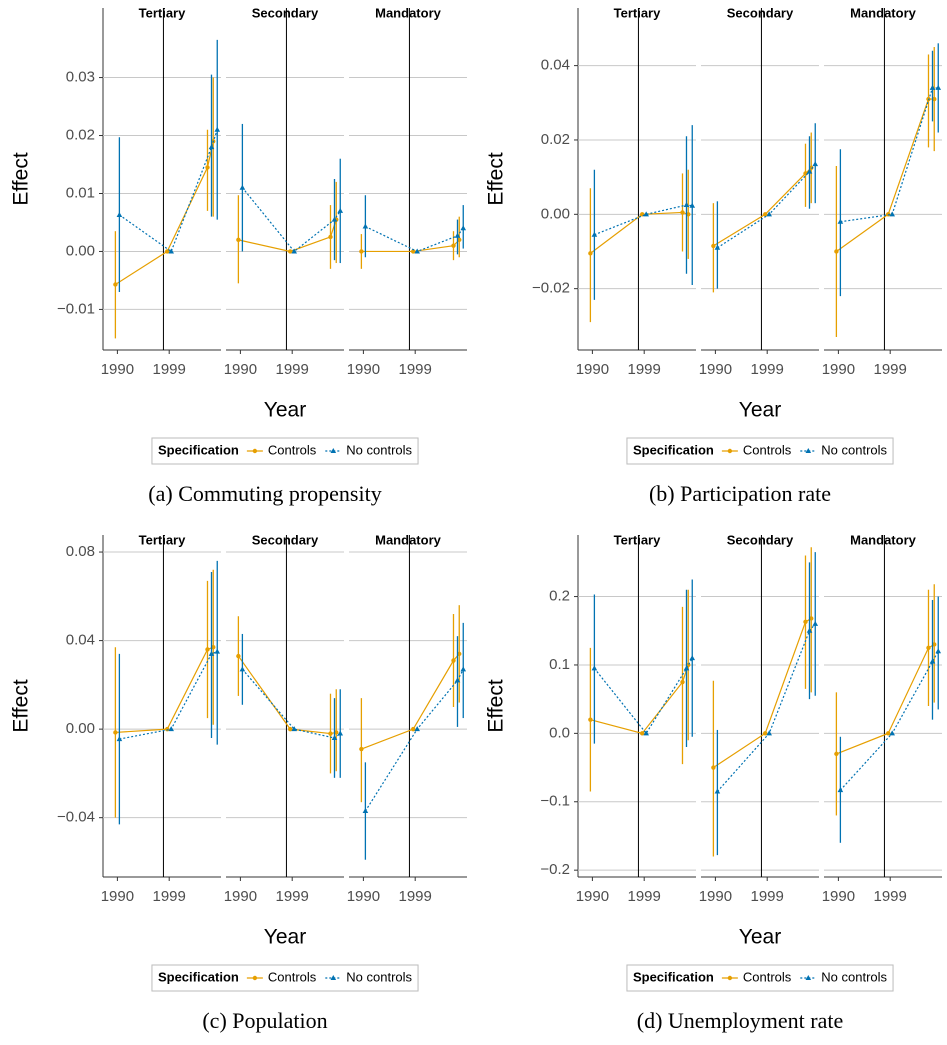  What do you see at coordinates (379, 976) in the screenshot?
I see `legend-label: No controls` at bounding box center [379, 976].